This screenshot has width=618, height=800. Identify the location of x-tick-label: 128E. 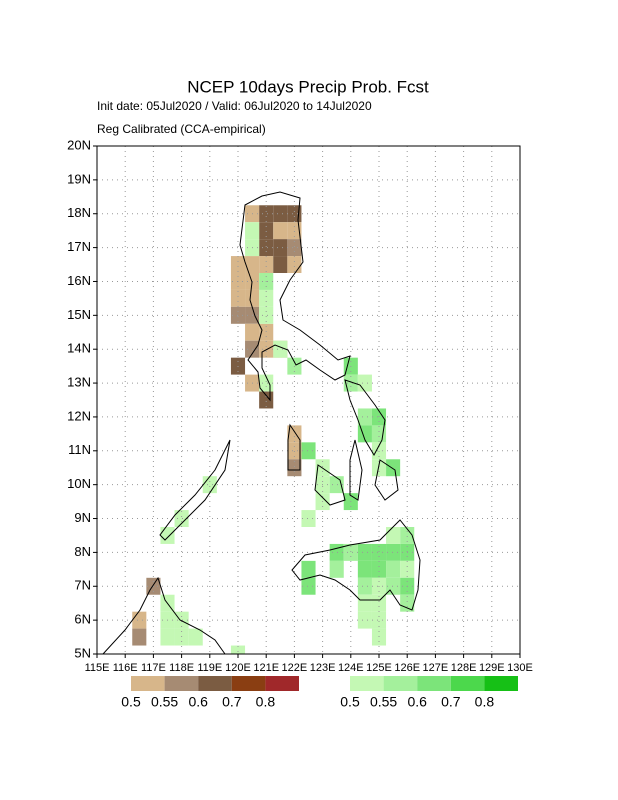
(464, 668).